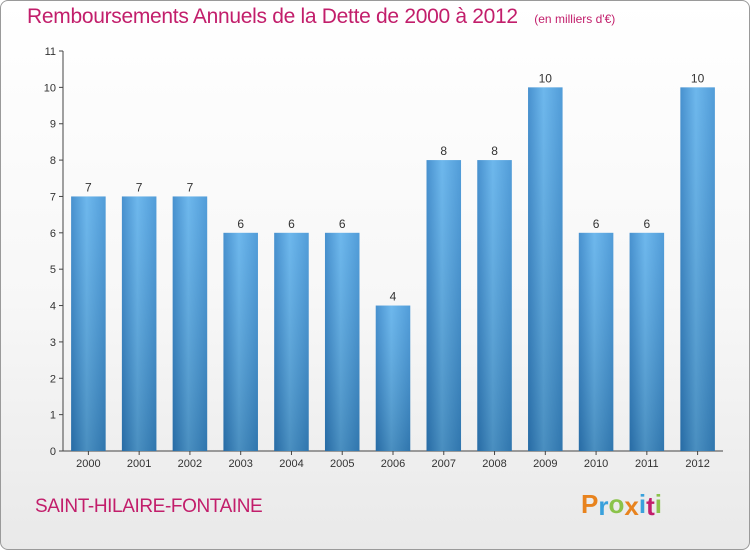  What do you see at coordinates (50, 88) in the screenshot?
I see `y-tick-label: 10` at bounding box center [50, 88].